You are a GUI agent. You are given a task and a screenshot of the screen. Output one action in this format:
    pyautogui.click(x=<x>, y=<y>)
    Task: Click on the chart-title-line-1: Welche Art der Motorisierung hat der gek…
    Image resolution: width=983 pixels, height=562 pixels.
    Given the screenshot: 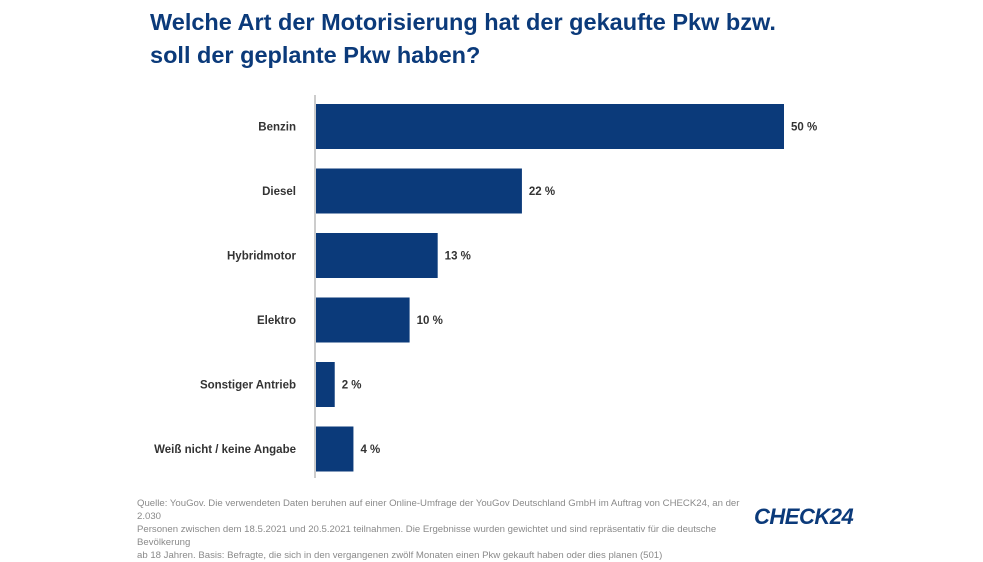 What is the action you would take?
    pyautogui.click(x=463, y=22)
    